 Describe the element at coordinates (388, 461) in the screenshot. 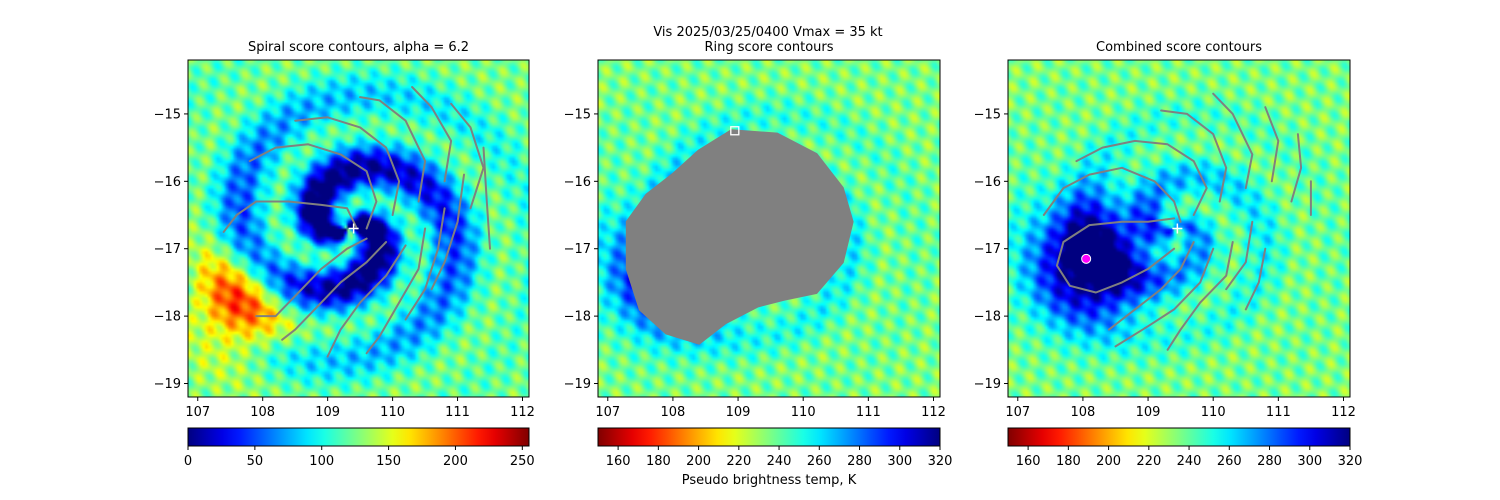

I see `colorbar-tick-label: 150` at that location.